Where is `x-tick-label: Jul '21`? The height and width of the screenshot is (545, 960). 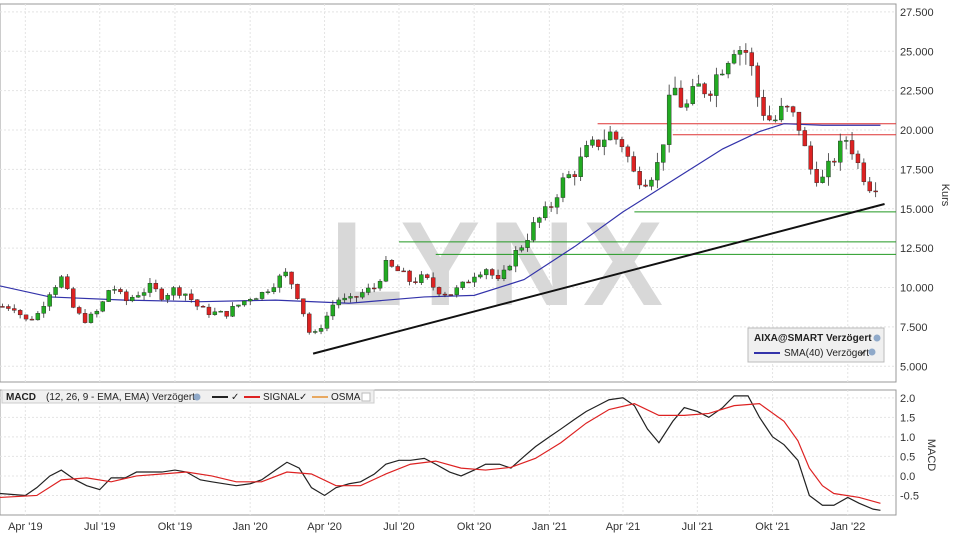 x-tick-label: Jul '21 is located at coordinates (697, 527).